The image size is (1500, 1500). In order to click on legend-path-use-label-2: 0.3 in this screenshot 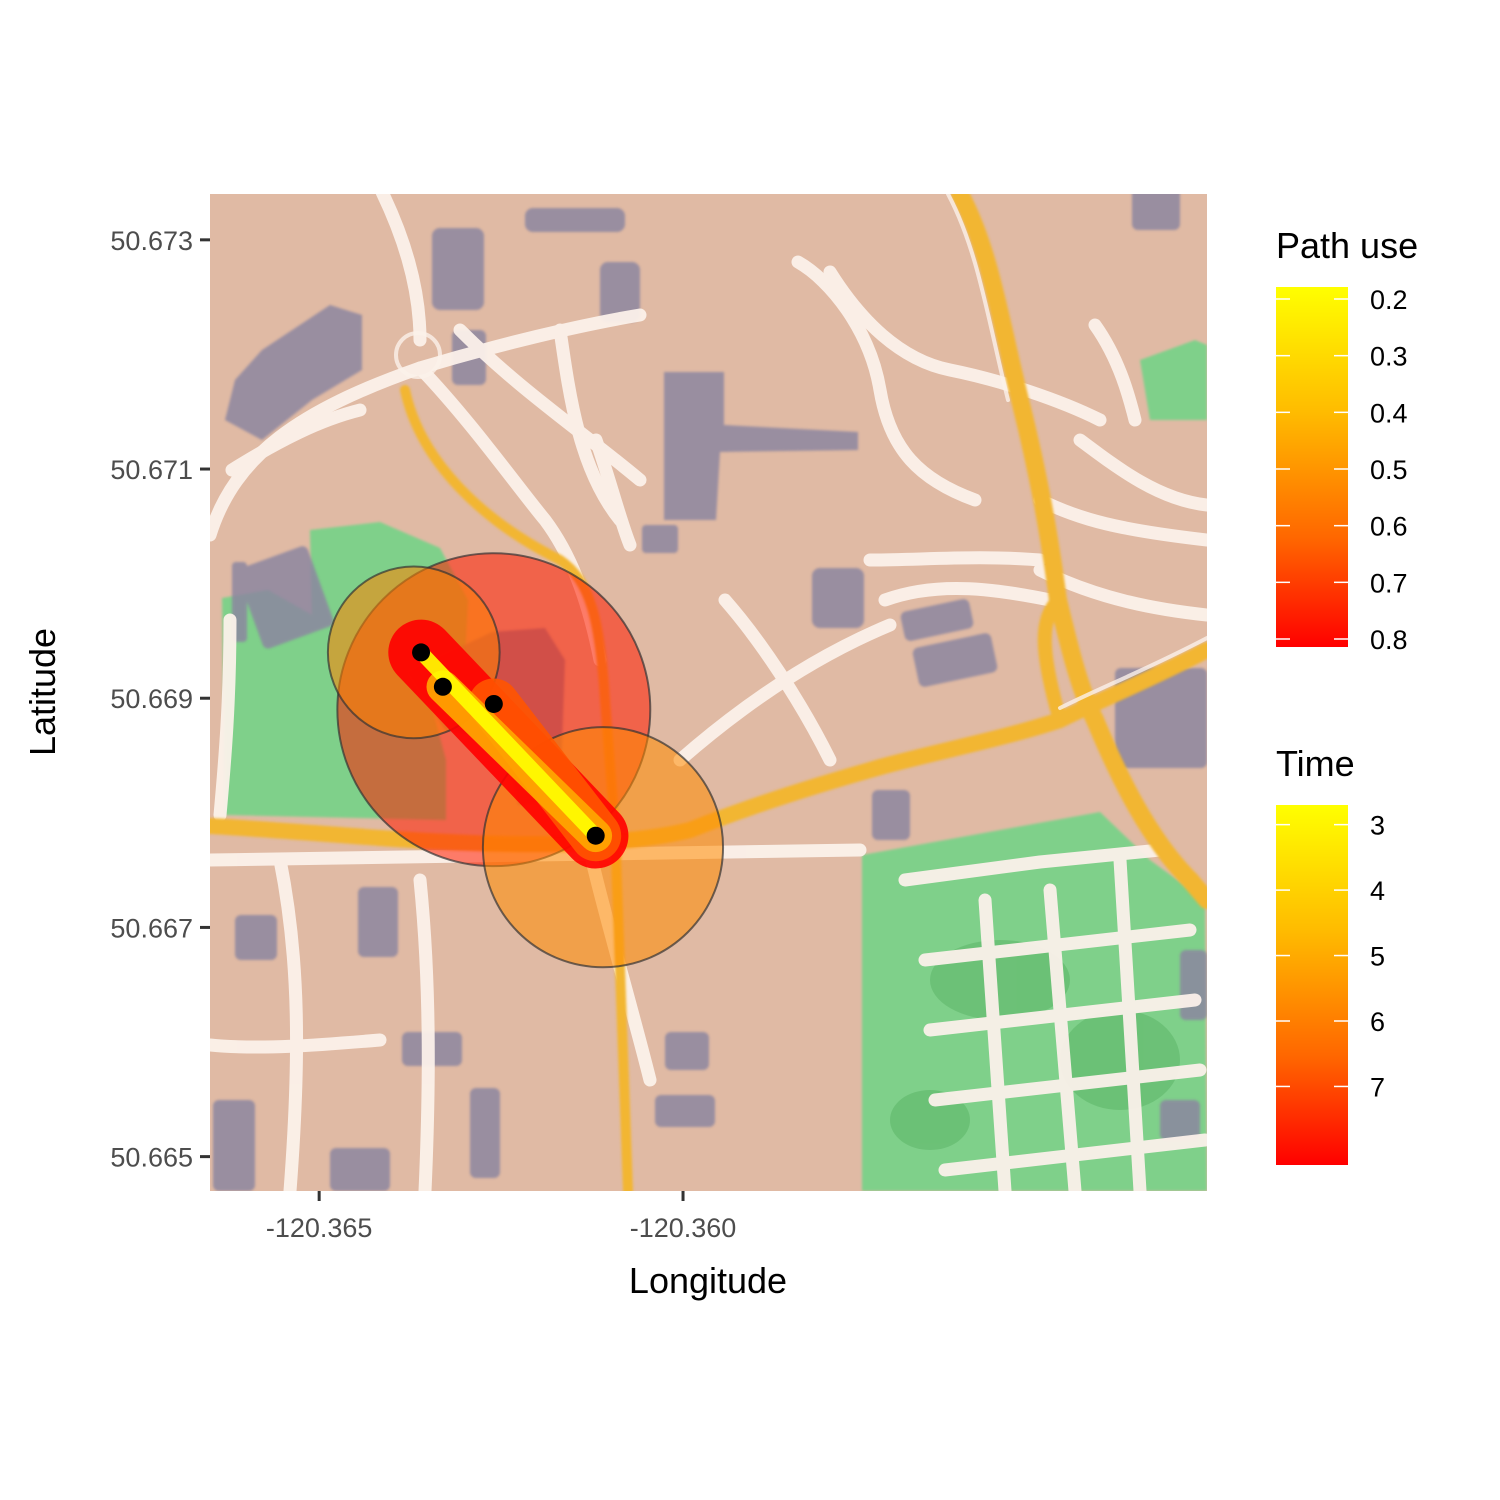, I will do `click(1389, 357)`.